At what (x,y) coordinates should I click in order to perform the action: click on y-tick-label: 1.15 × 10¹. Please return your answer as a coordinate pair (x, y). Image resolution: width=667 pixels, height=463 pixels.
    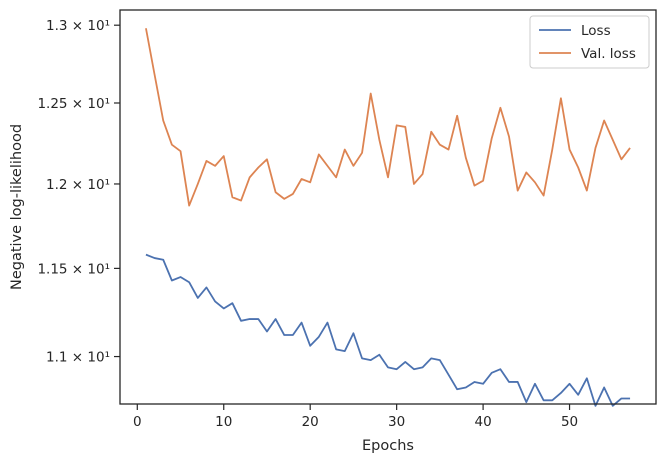
    Looking at the image, I should click on (73, 269).